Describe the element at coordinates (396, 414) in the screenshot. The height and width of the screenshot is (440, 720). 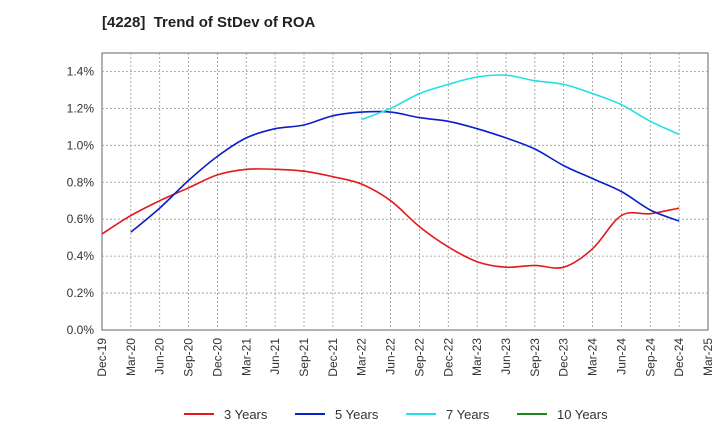
I see `legend: 3 Years 5 Years 7 Years 10 Years` at that location.